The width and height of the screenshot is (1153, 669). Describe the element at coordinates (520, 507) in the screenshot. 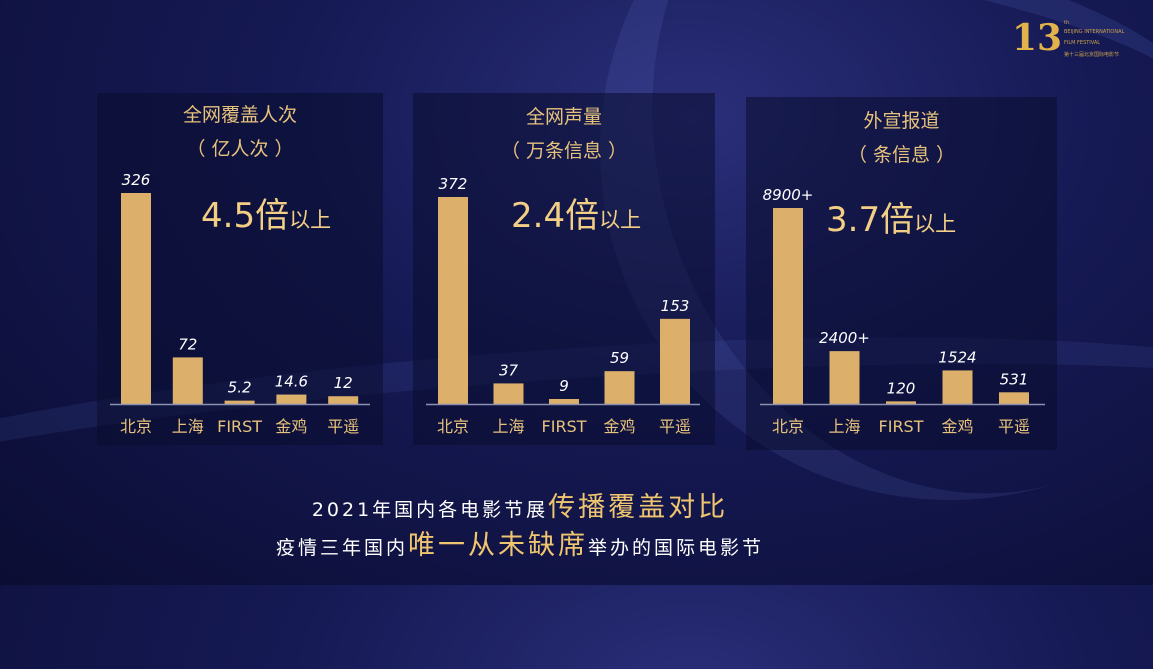

I see `footer-line-1: 2021年国内各电影节展传播覆盖对比` at that location.